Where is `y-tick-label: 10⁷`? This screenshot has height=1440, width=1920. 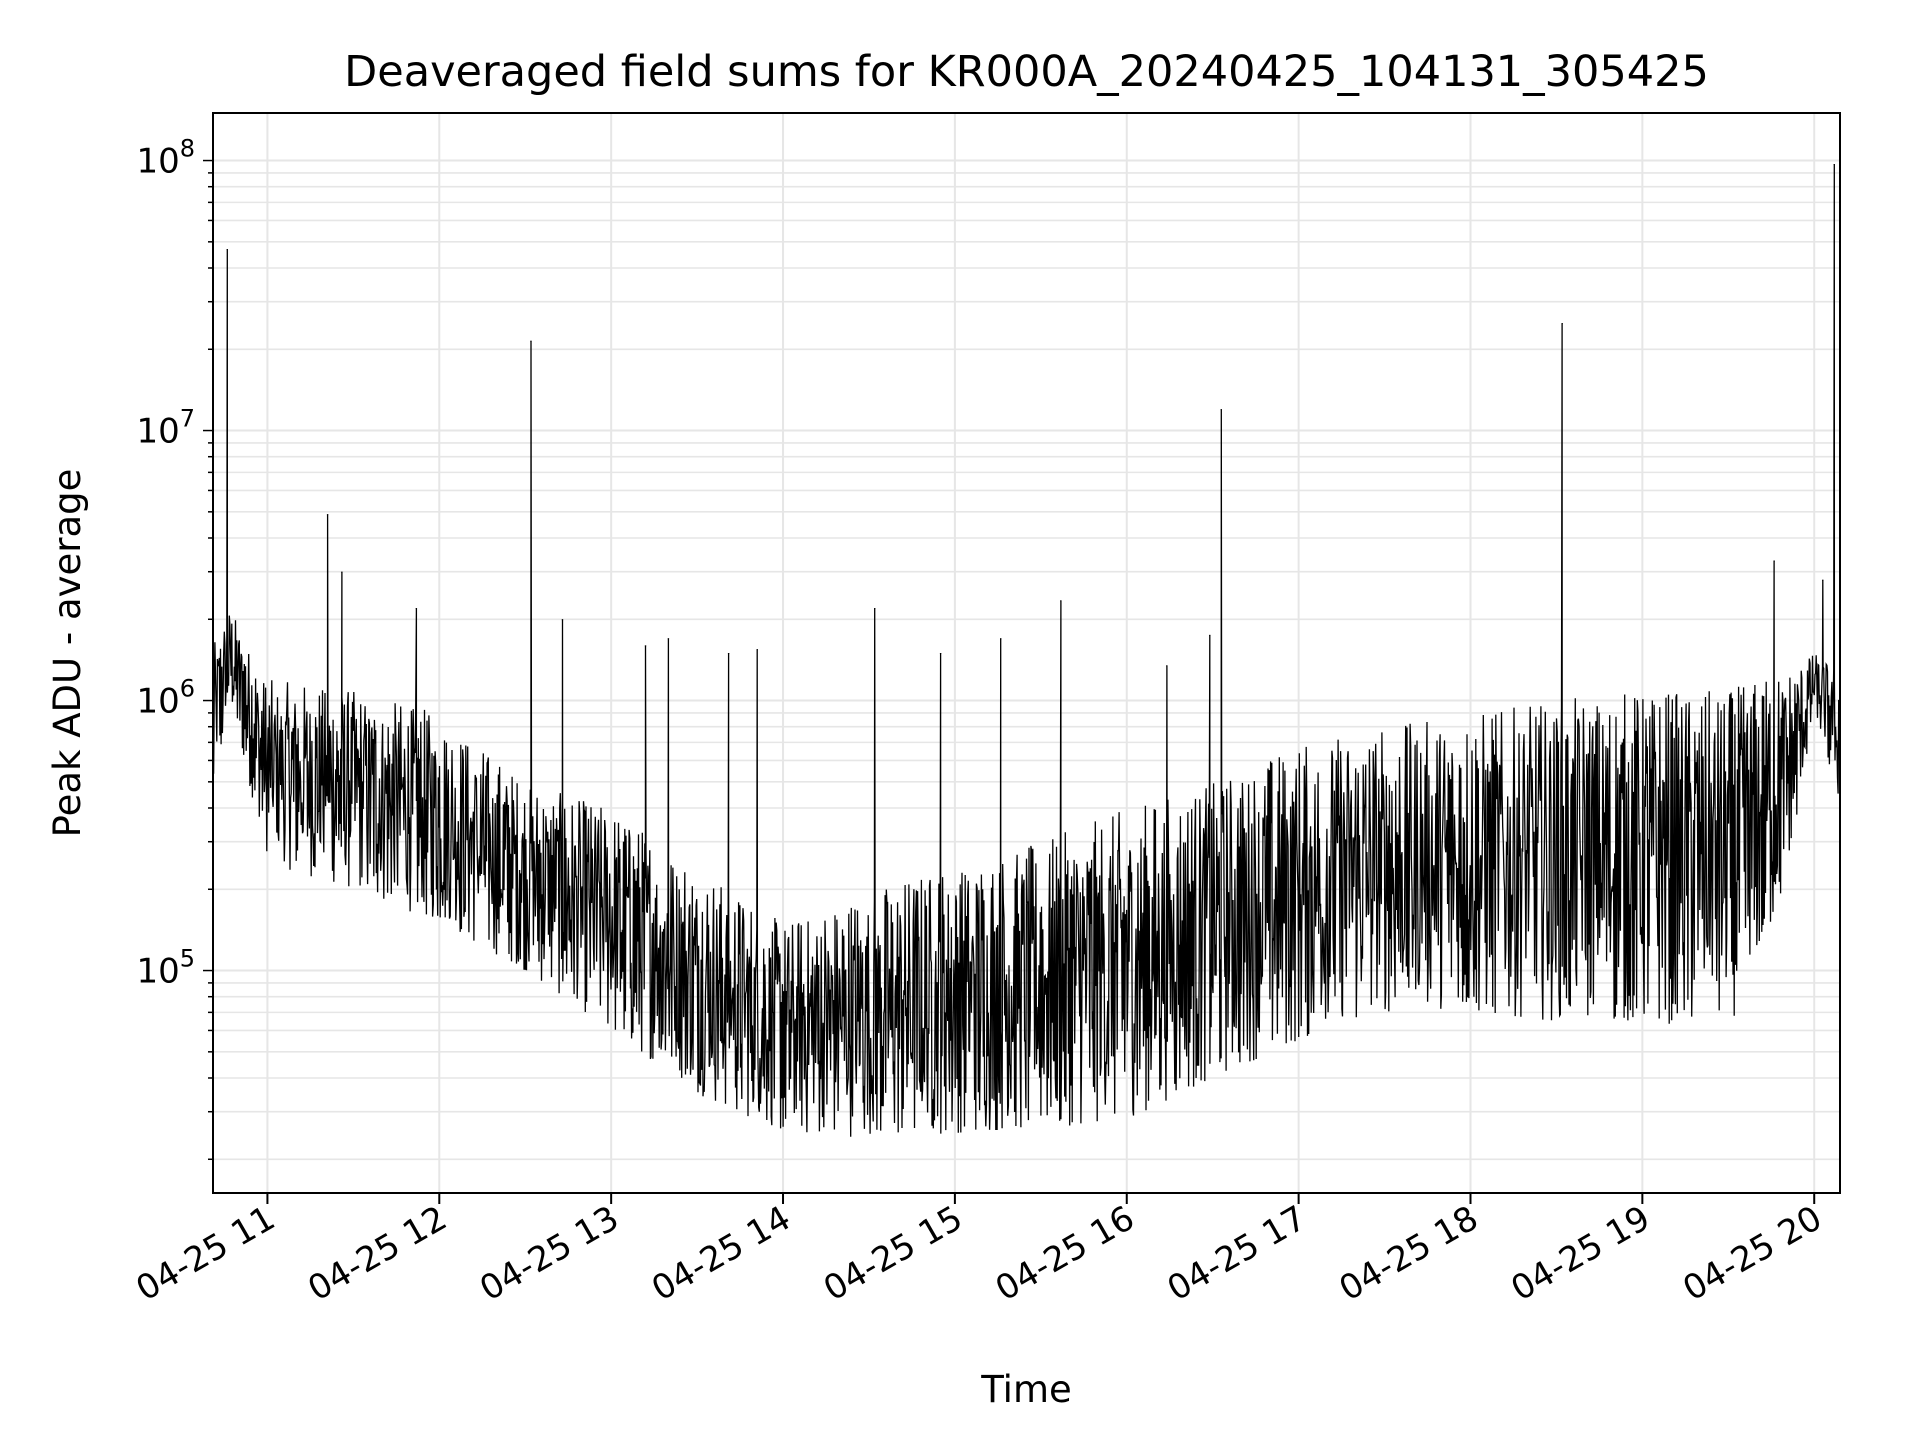
y-tick-label: 10⁷ is located at coordinates (165, 428).